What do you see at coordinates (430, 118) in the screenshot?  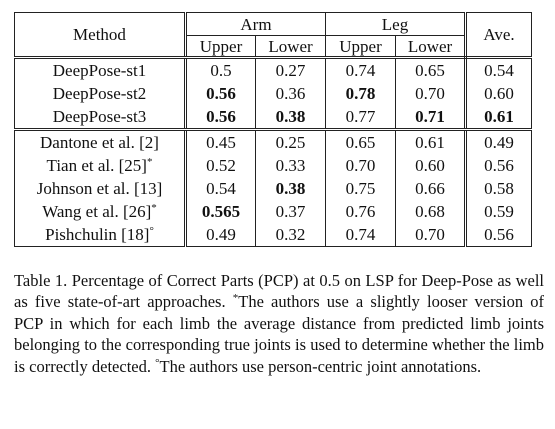 I see `value-cell-leg-lower: 0.71` at bounding box center [430, 118].